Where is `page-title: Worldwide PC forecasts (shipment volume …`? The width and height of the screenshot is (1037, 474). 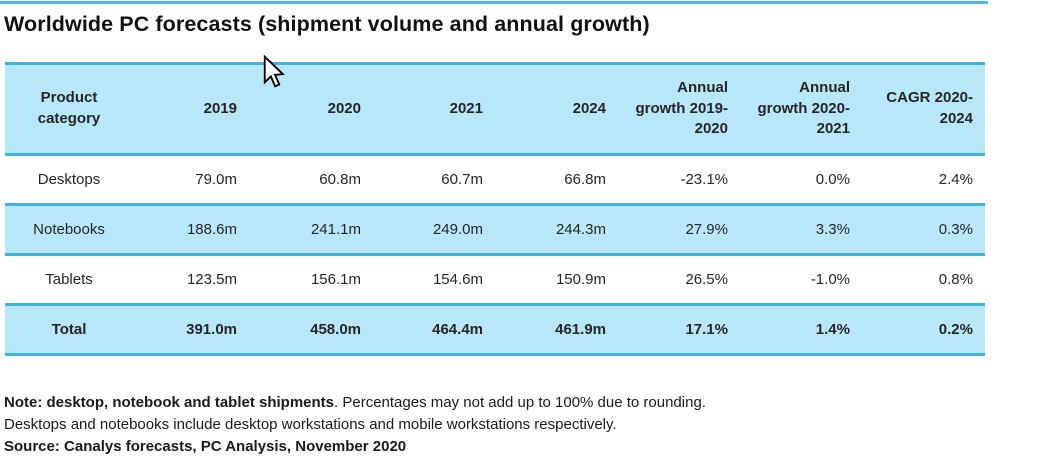
page-title: Worldwide PC forecasts (shipment volume … is located at coordinates (327, 24).